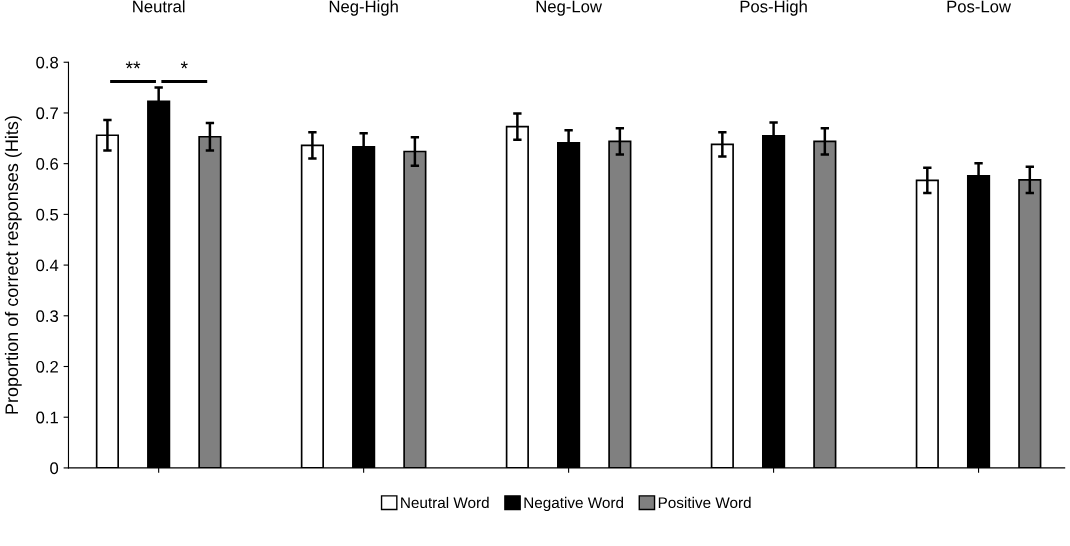  Describe the element at coordinates (47, 164) in the screenshot. I see `y-tick-label: 0.6` at that location.